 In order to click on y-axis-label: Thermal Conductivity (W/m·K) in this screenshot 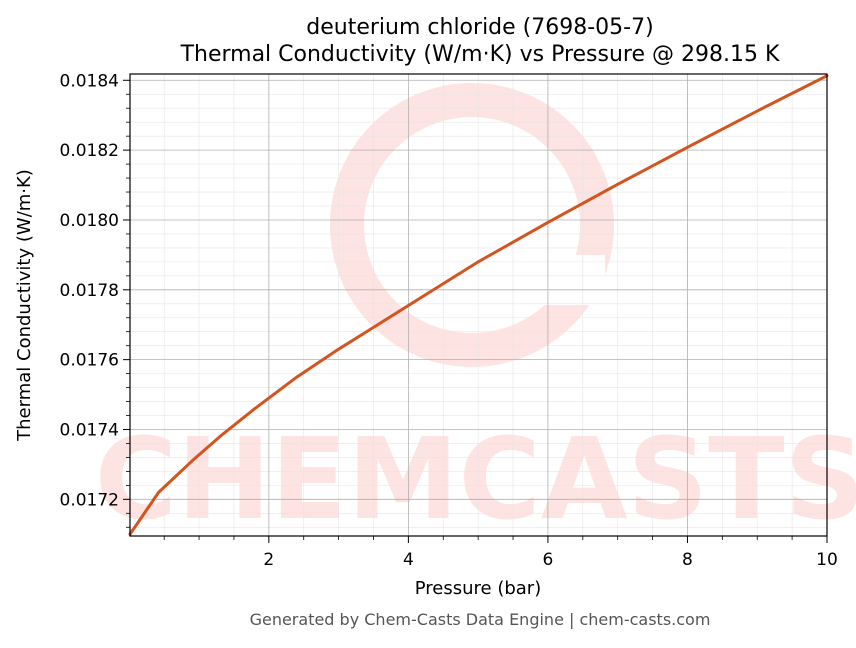, I will do `click(24, 305)`.